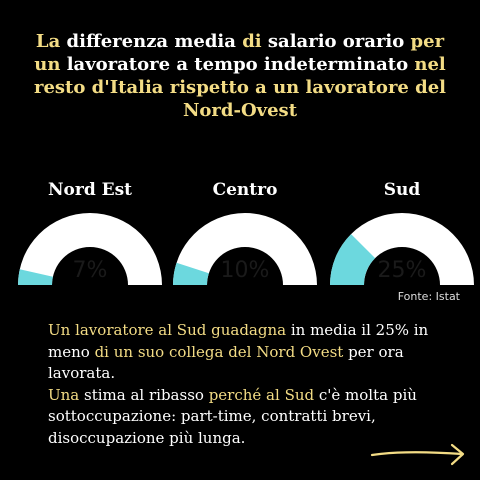  I want to click on title-segment: un, so click(47, 64).